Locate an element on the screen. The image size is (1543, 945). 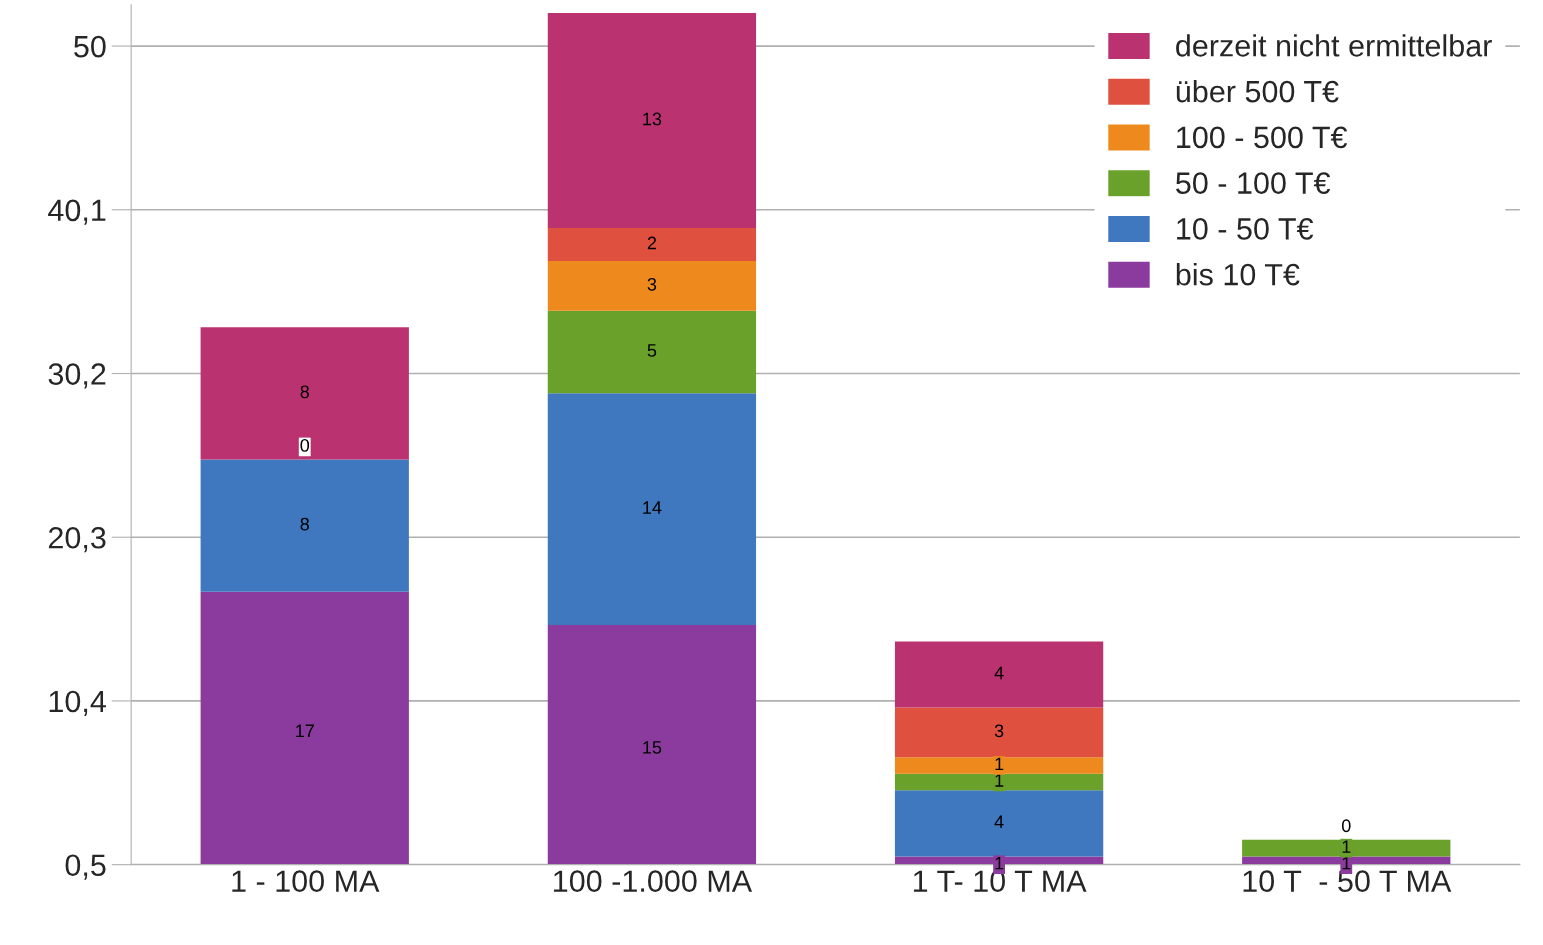
y-tick-label: 40,1 is located at coordinates (77, 212).